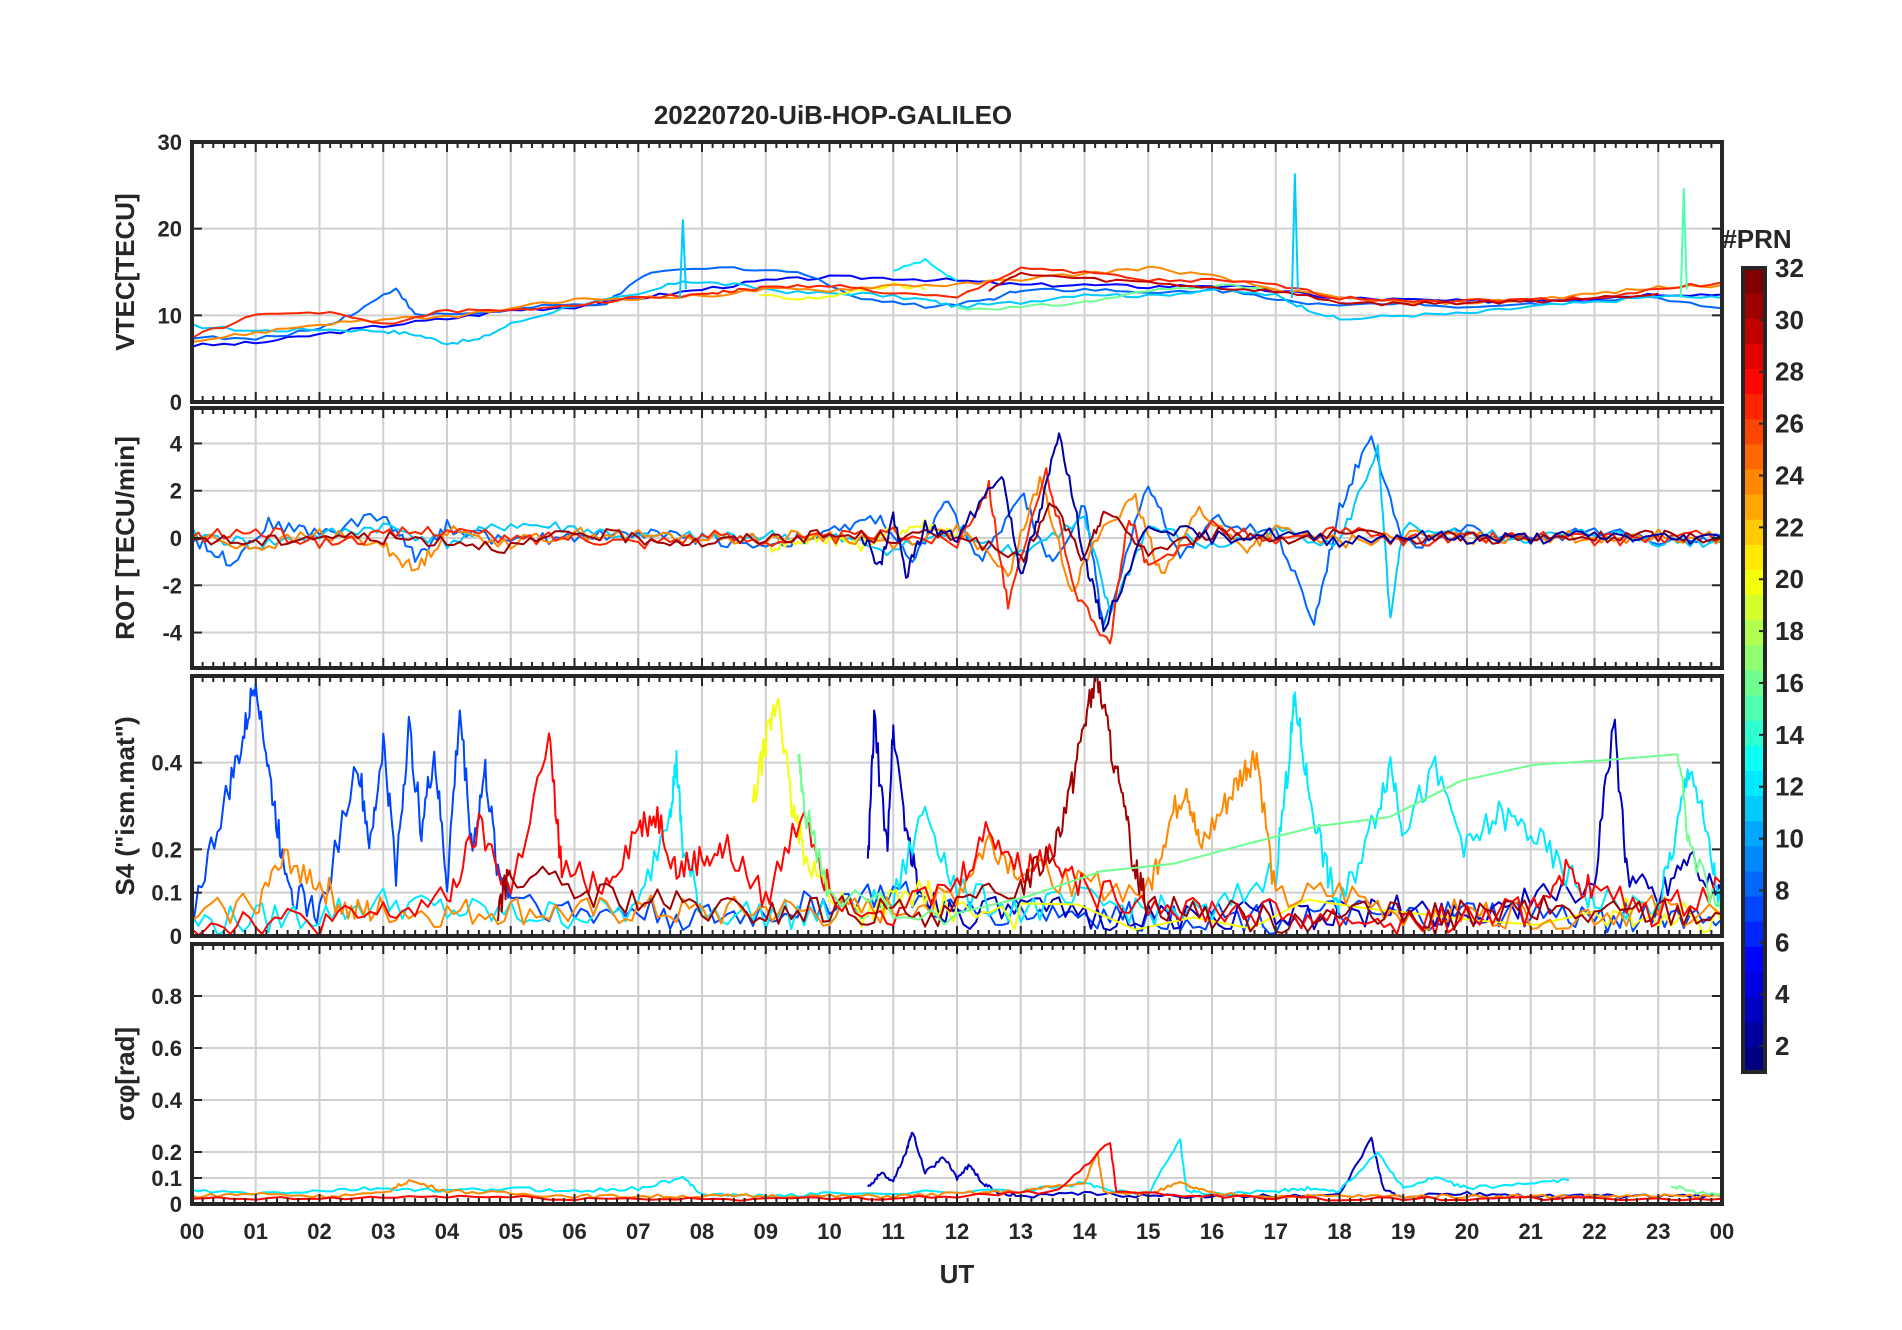 The width and height of the screenshot is (1902, 1330). I want to click on traces-sigma, so click(957, 1166).